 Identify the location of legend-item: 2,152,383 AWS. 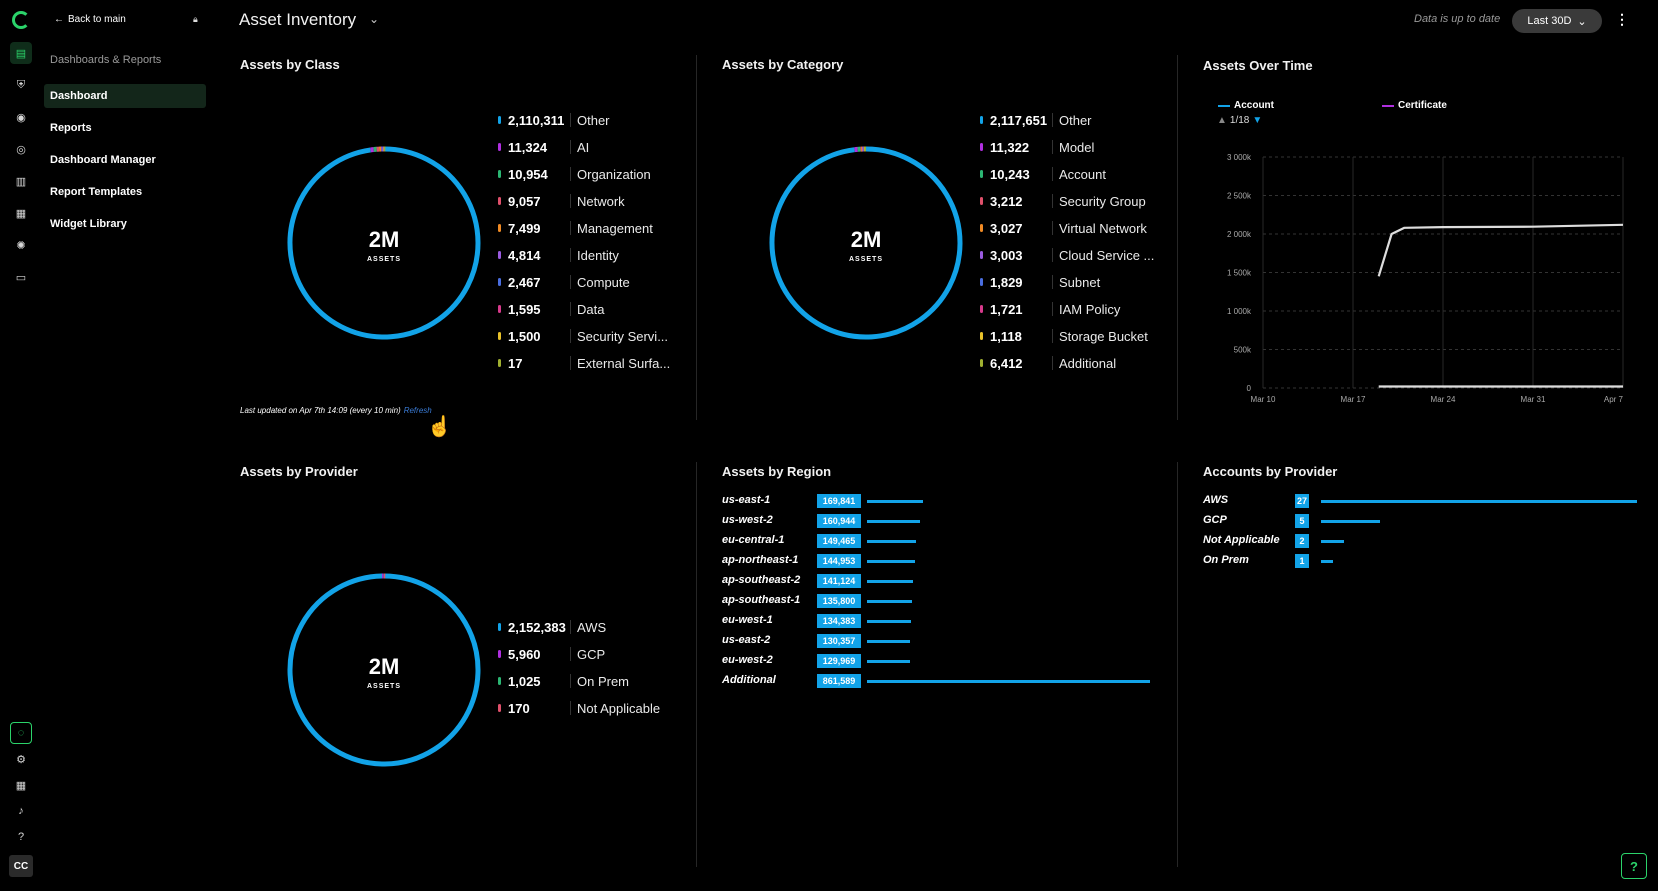
(552, 627).